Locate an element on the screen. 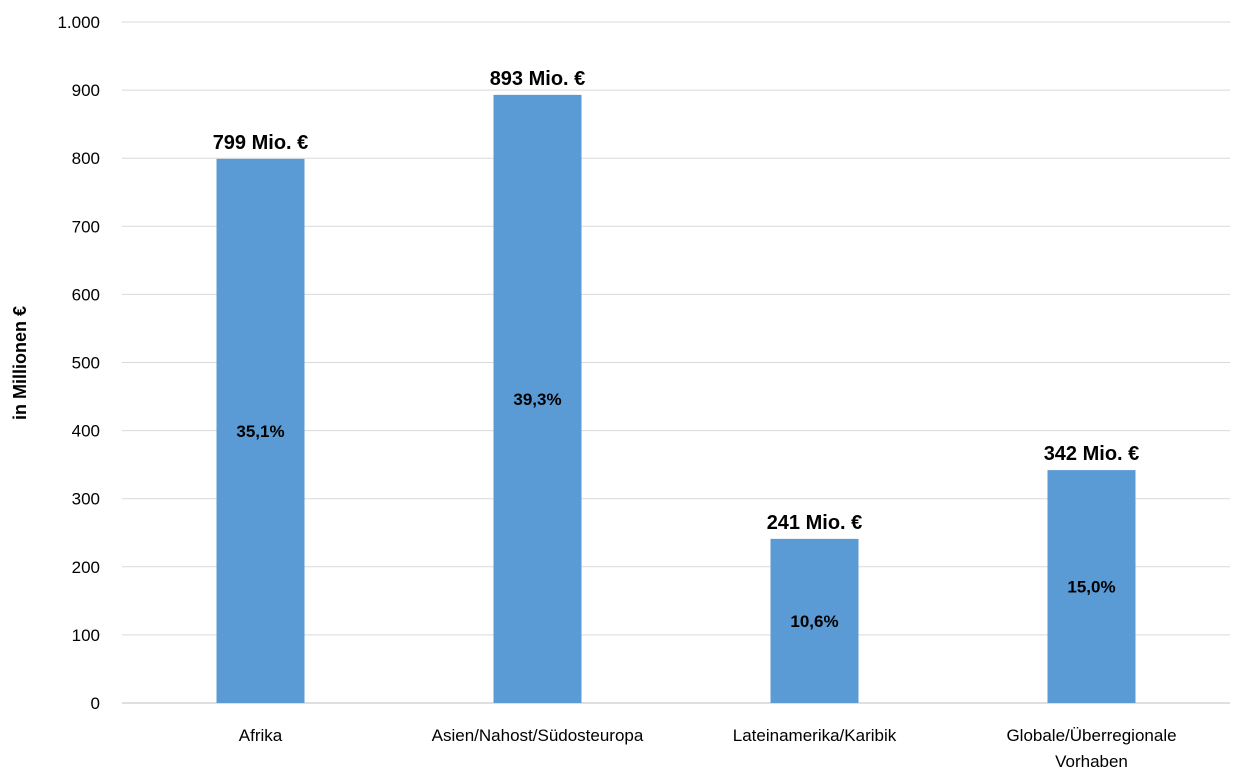 The height and width of the screenshot is (774, 1246). x-category-label: Lateinamerika/Karibik is located at coordinates (815, 735).